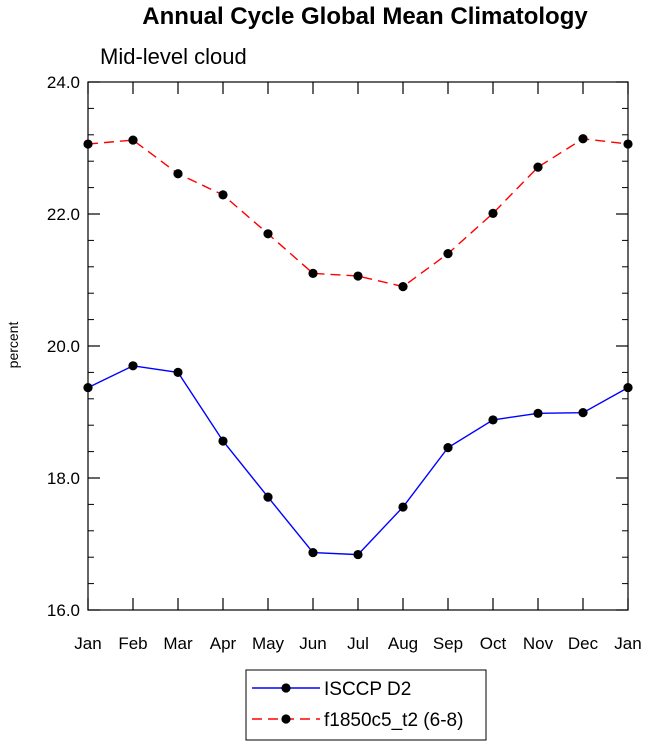 This screenshot has width=648, height=747. What do you see at coordinates (173, 56) in the screenshot?
I see `chart-subtitle: Mid-level cloud` at bounding box center [173, 56].